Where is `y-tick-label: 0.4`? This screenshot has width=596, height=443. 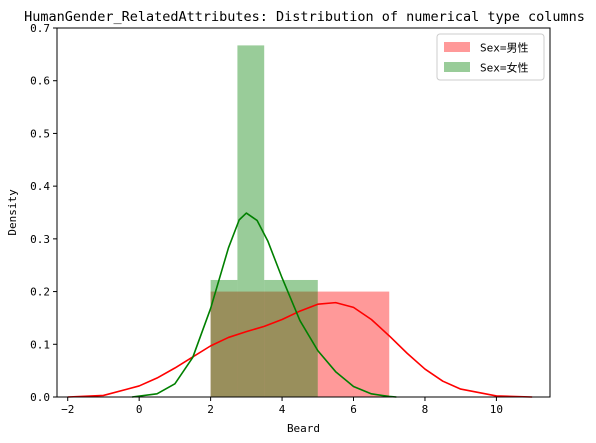
y-tick-label: 0.4 is located at coordinates (40, 186).